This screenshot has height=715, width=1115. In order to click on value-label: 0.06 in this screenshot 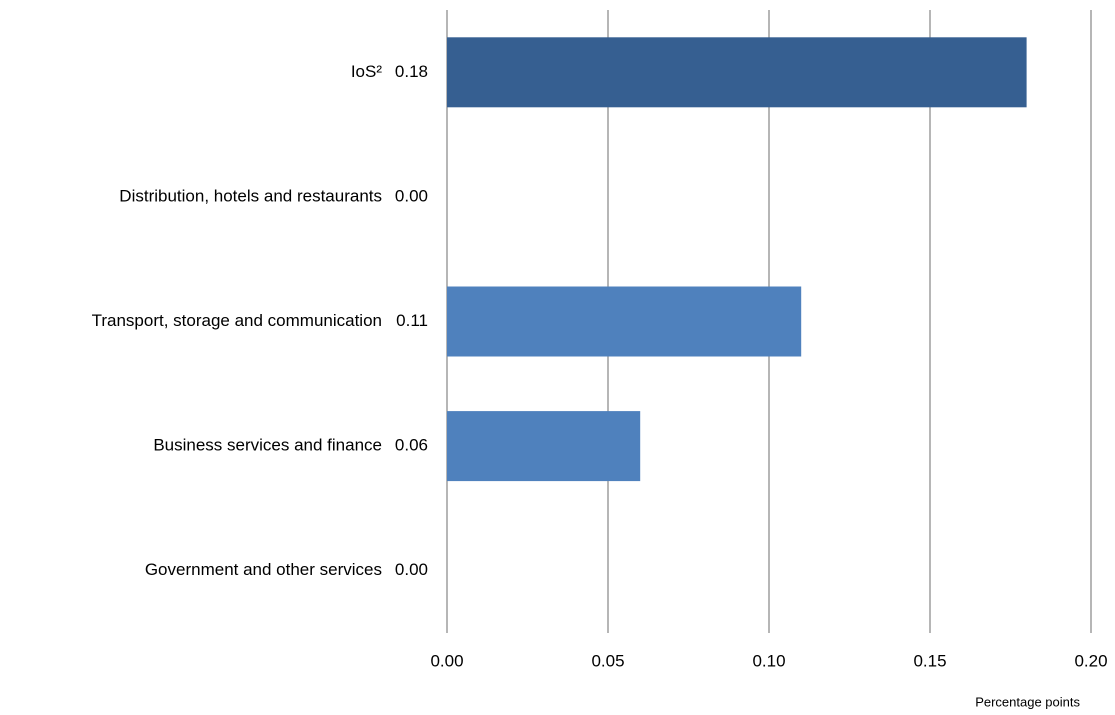, I will do `click(411, 445)`.